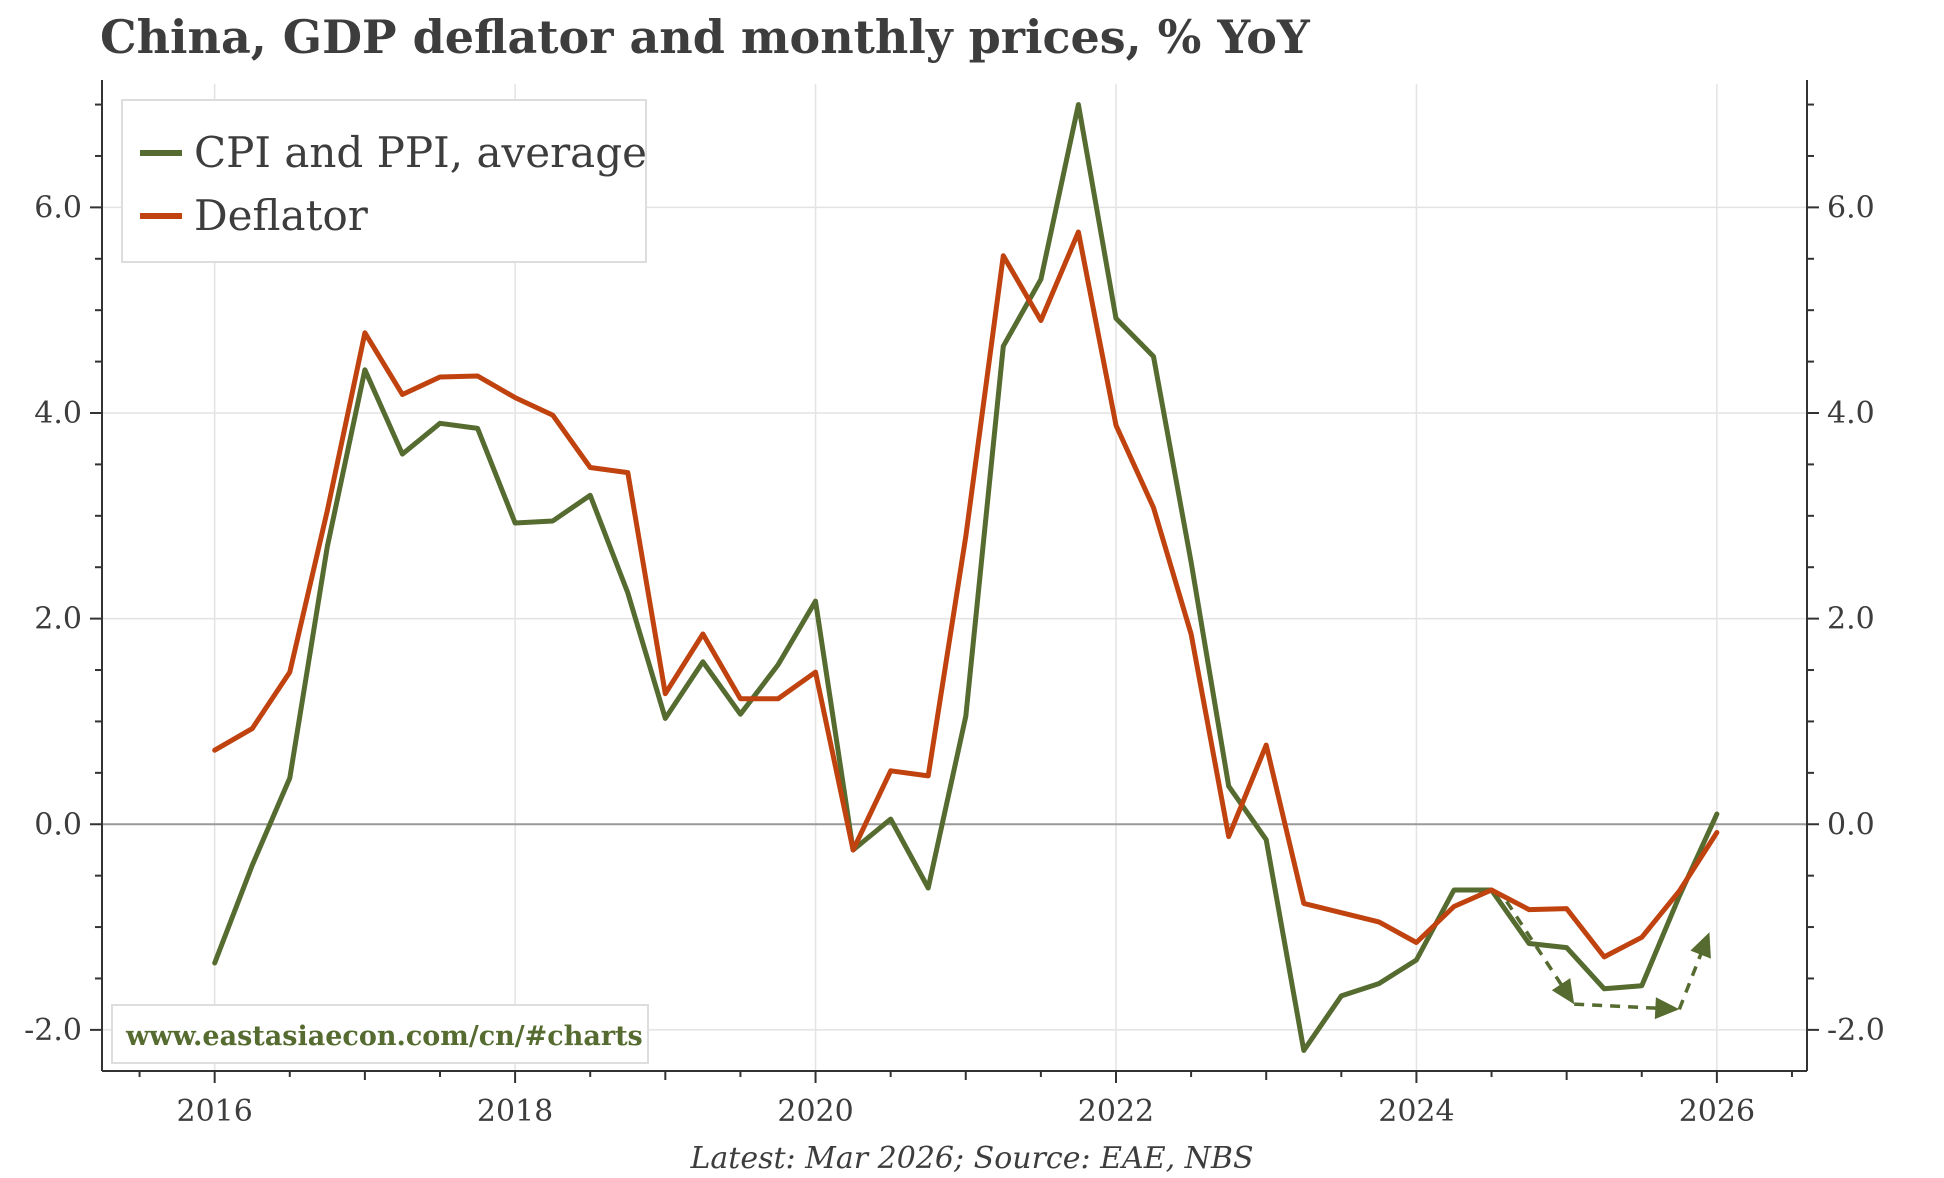  I want to click on watermark-box, so click(380, 1034).